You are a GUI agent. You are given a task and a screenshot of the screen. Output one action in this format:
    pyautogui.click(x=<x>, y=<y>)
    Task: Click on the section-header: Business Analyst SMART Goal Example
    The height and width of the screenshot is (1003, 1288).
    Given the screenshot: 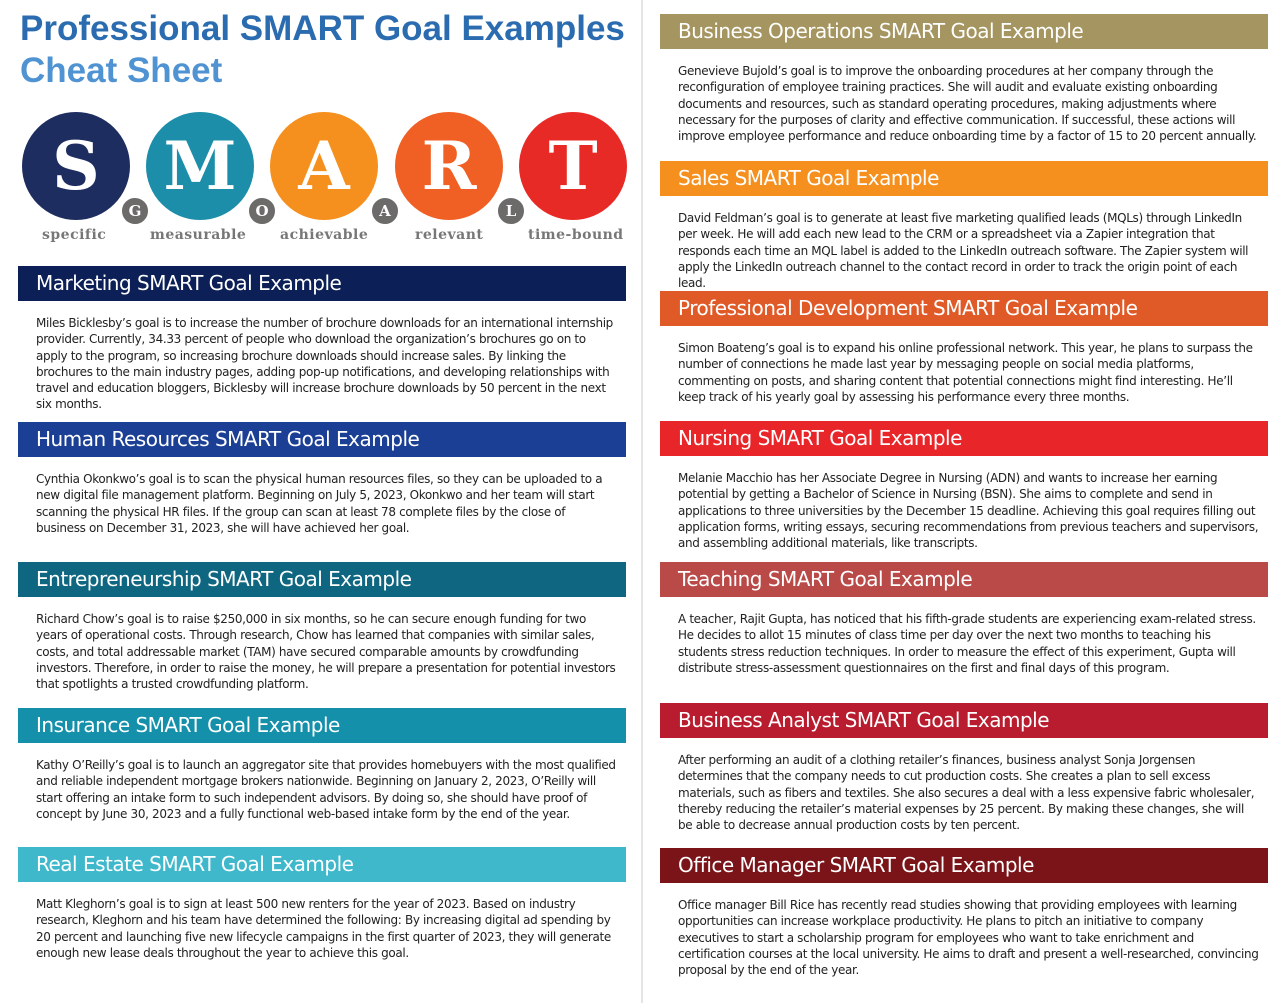 What is the action you would take?
    pyautogui.click(x=964, y=720)
    